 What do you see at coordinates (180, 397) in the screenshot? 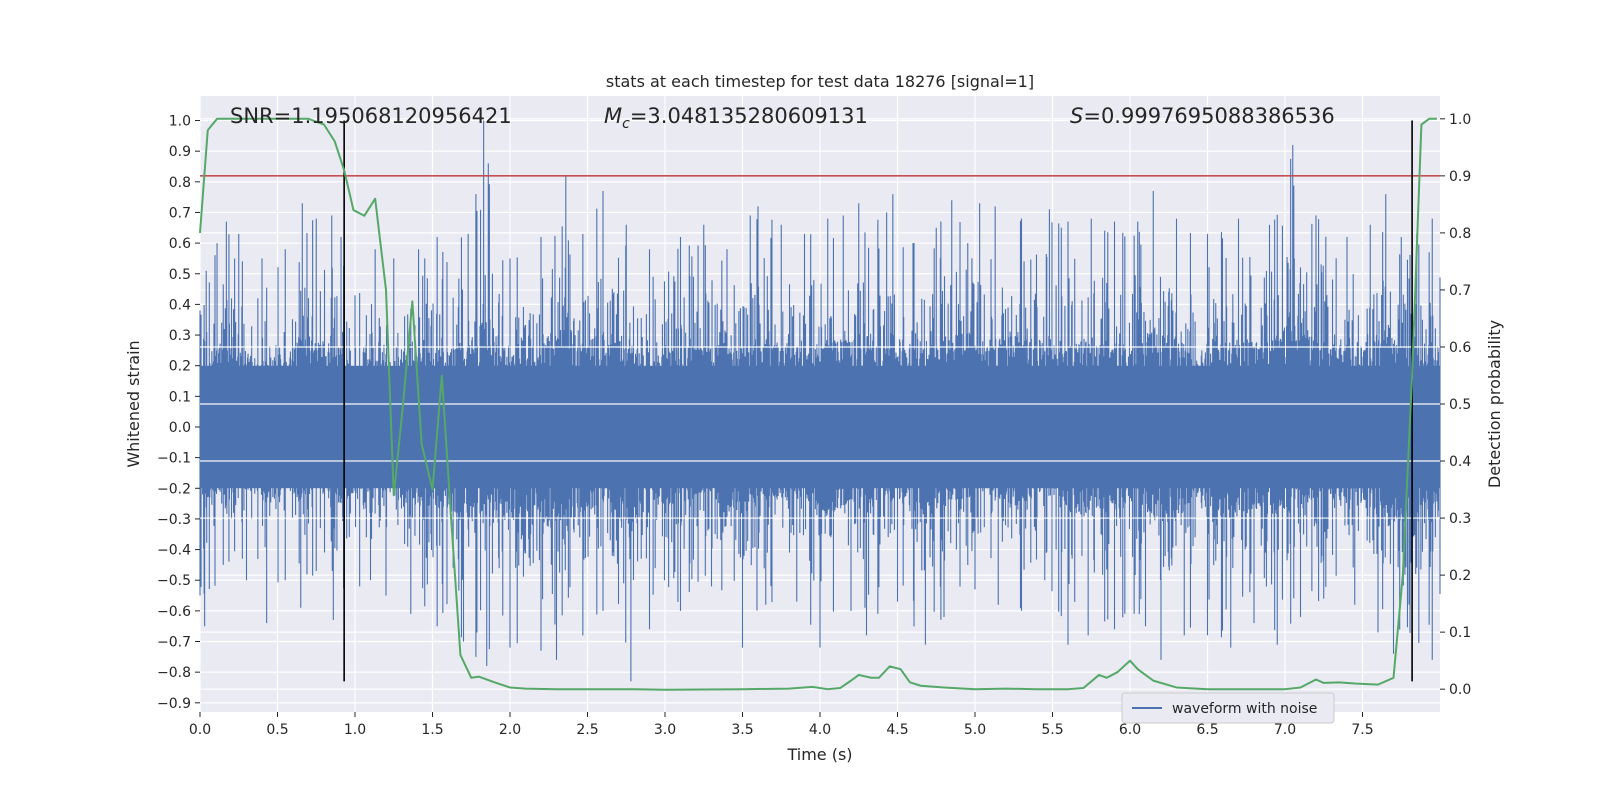
I see `left-y-tick-label: 0.1` at bounding box center [180, 397].